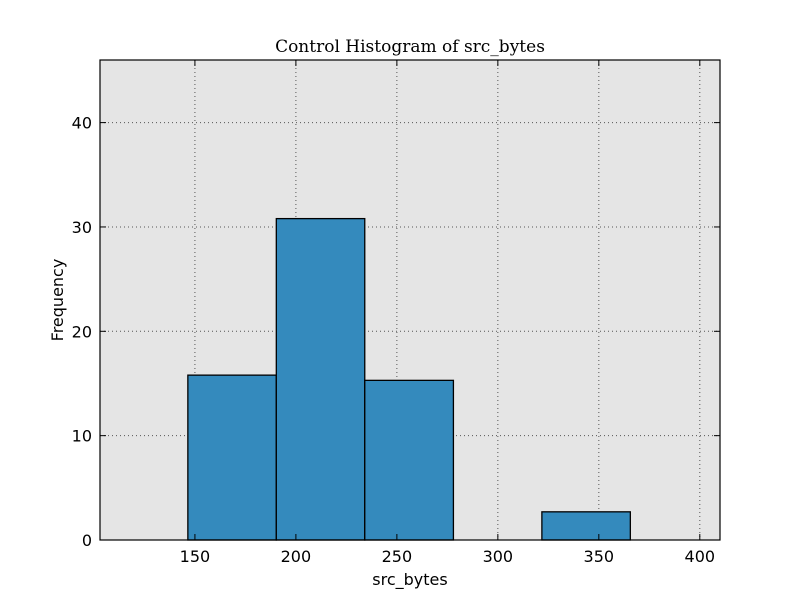  I want to click on y-tick-label: 40, so click(82, 123).